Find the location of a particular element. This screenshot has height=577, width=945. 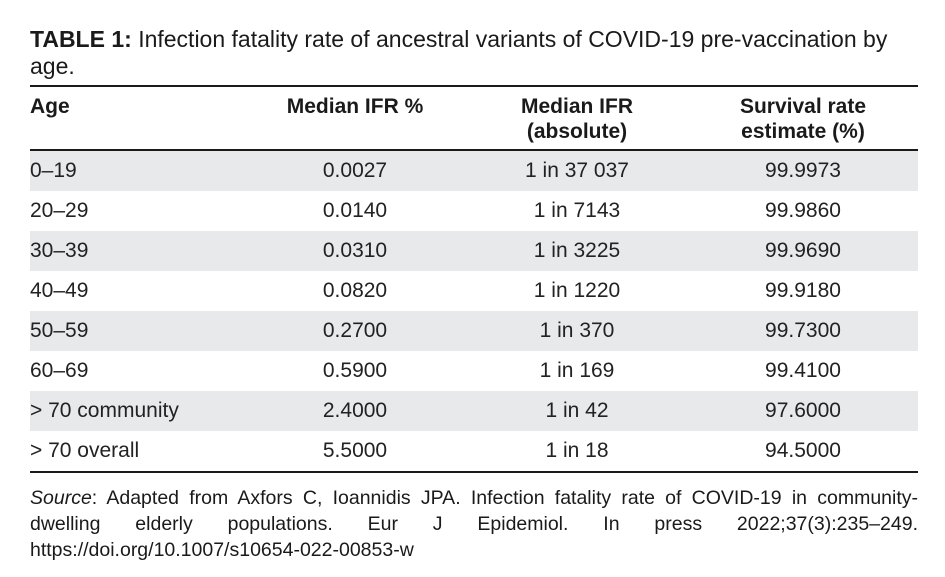

cell-median-ifr-pct: 0.2700 is located at coordinates (355, 331).